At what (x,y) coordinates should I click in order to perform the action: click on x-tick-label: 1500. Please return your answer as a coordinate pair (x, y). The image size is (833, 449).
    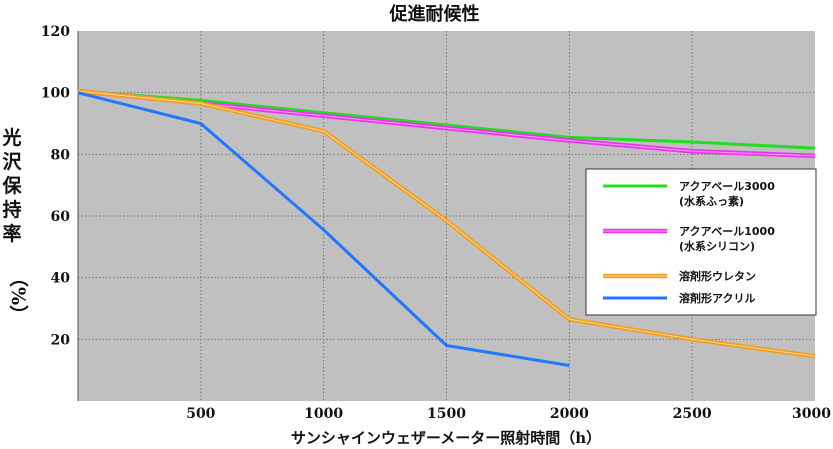
    Looking at the image, I should click on (446, 414).